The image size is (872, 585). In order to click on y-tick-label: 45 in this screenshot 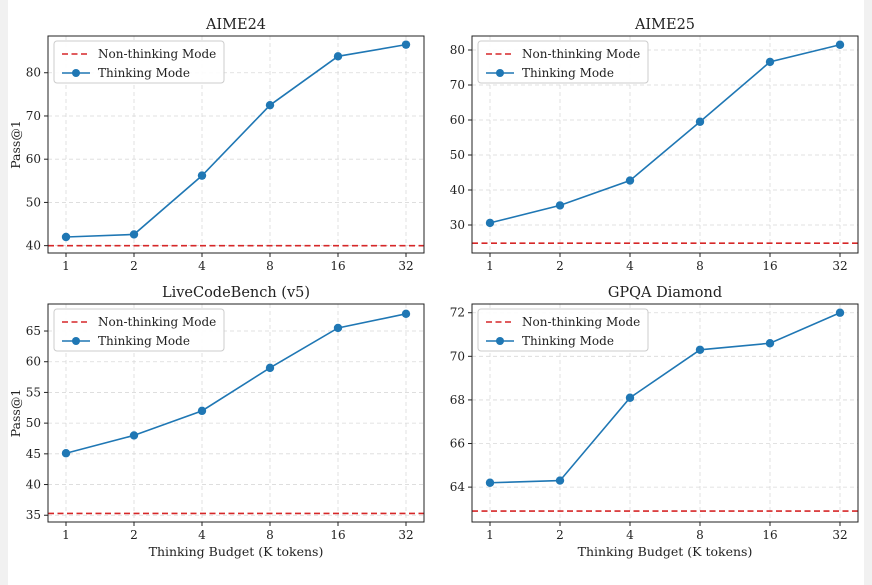, I will do `click(33, 454)`.